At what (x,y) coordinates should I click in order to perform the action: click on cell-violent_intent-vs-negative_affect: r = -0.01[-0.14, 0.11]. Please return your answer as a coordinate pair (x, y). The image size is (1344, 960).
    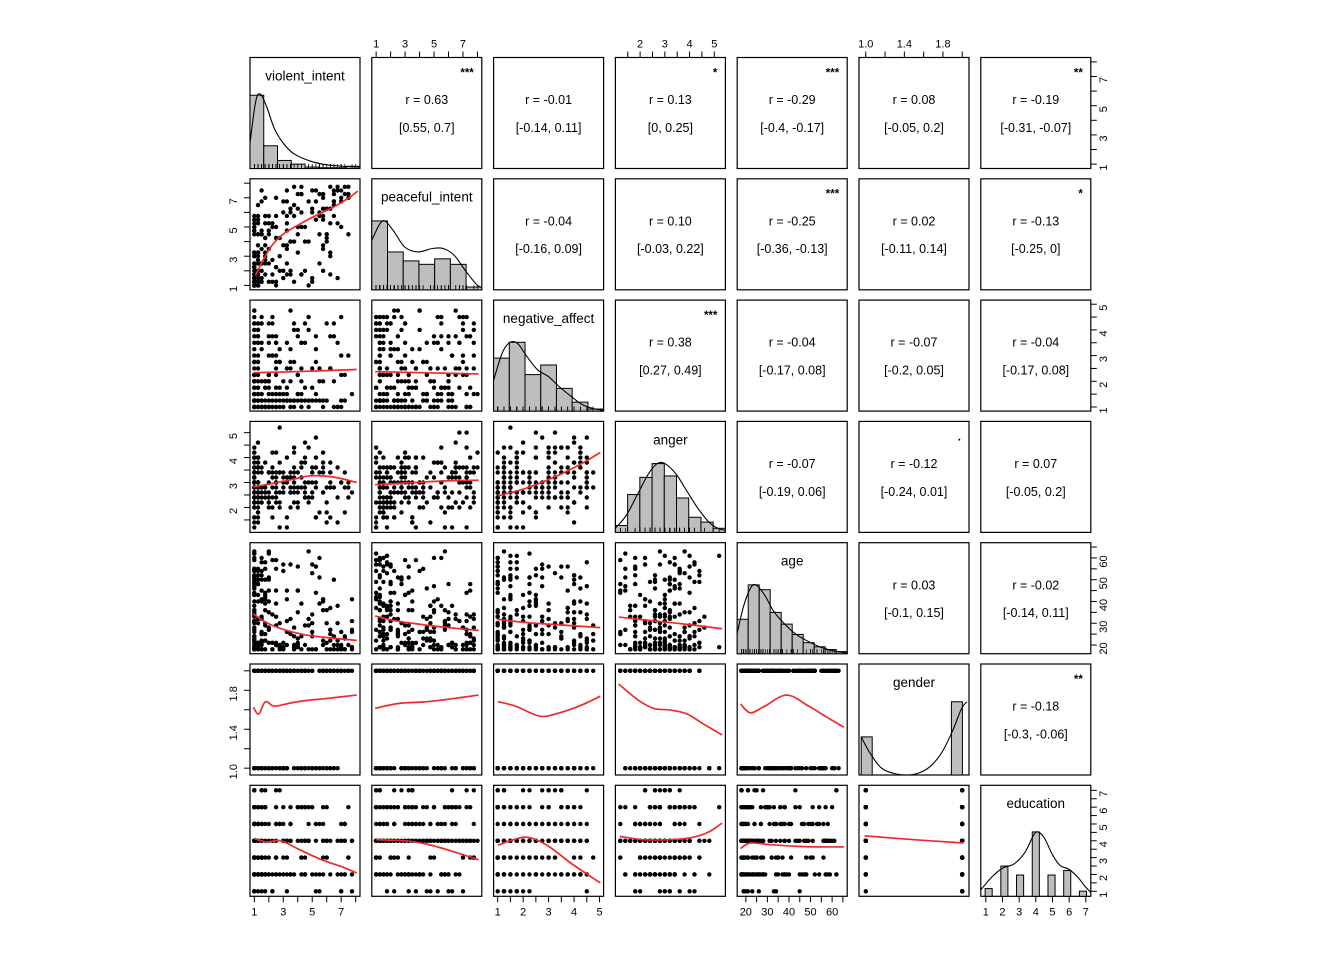
    Looking at the image, I should click on (549, 113).